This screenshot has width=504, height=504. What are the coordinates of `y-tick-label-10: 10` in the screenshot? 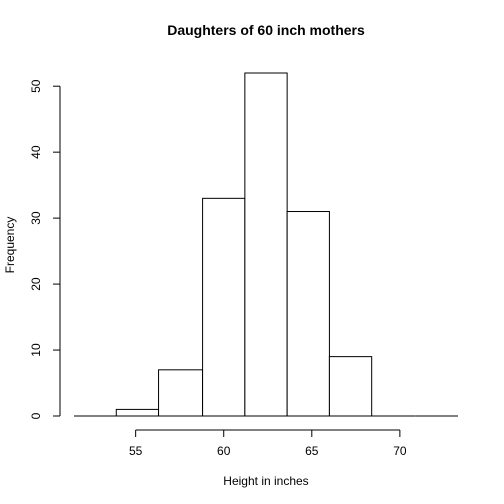 It's located at (36, 350).